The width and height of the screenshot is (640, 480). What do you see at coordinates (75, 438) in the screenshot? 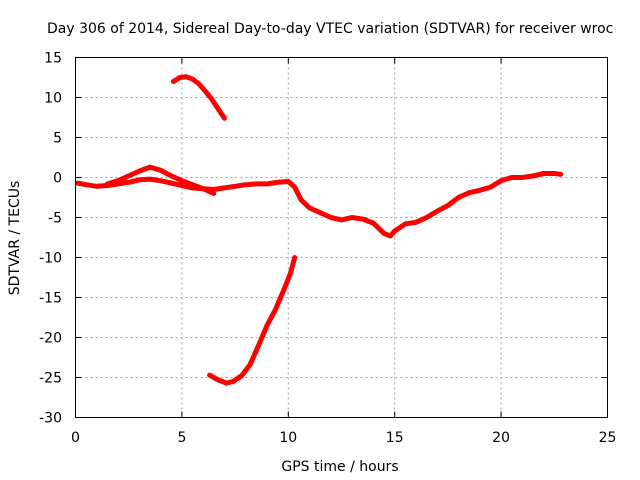
I see `x-tick-label: 0` at bounding box center [75, 438].